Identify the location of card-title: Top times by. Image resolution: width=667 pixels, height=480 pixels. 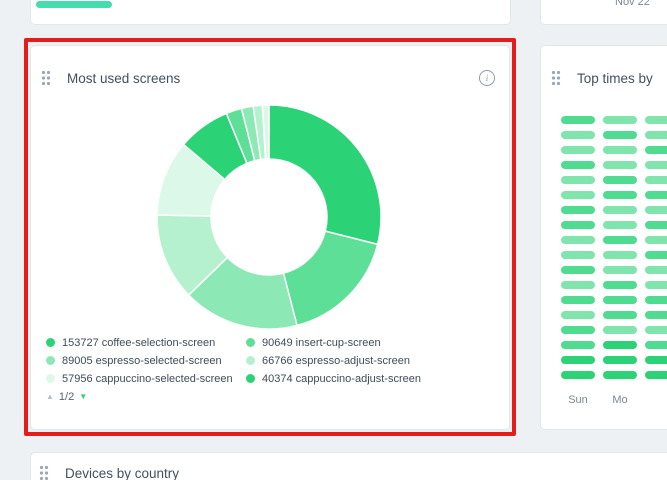
(615, 78).